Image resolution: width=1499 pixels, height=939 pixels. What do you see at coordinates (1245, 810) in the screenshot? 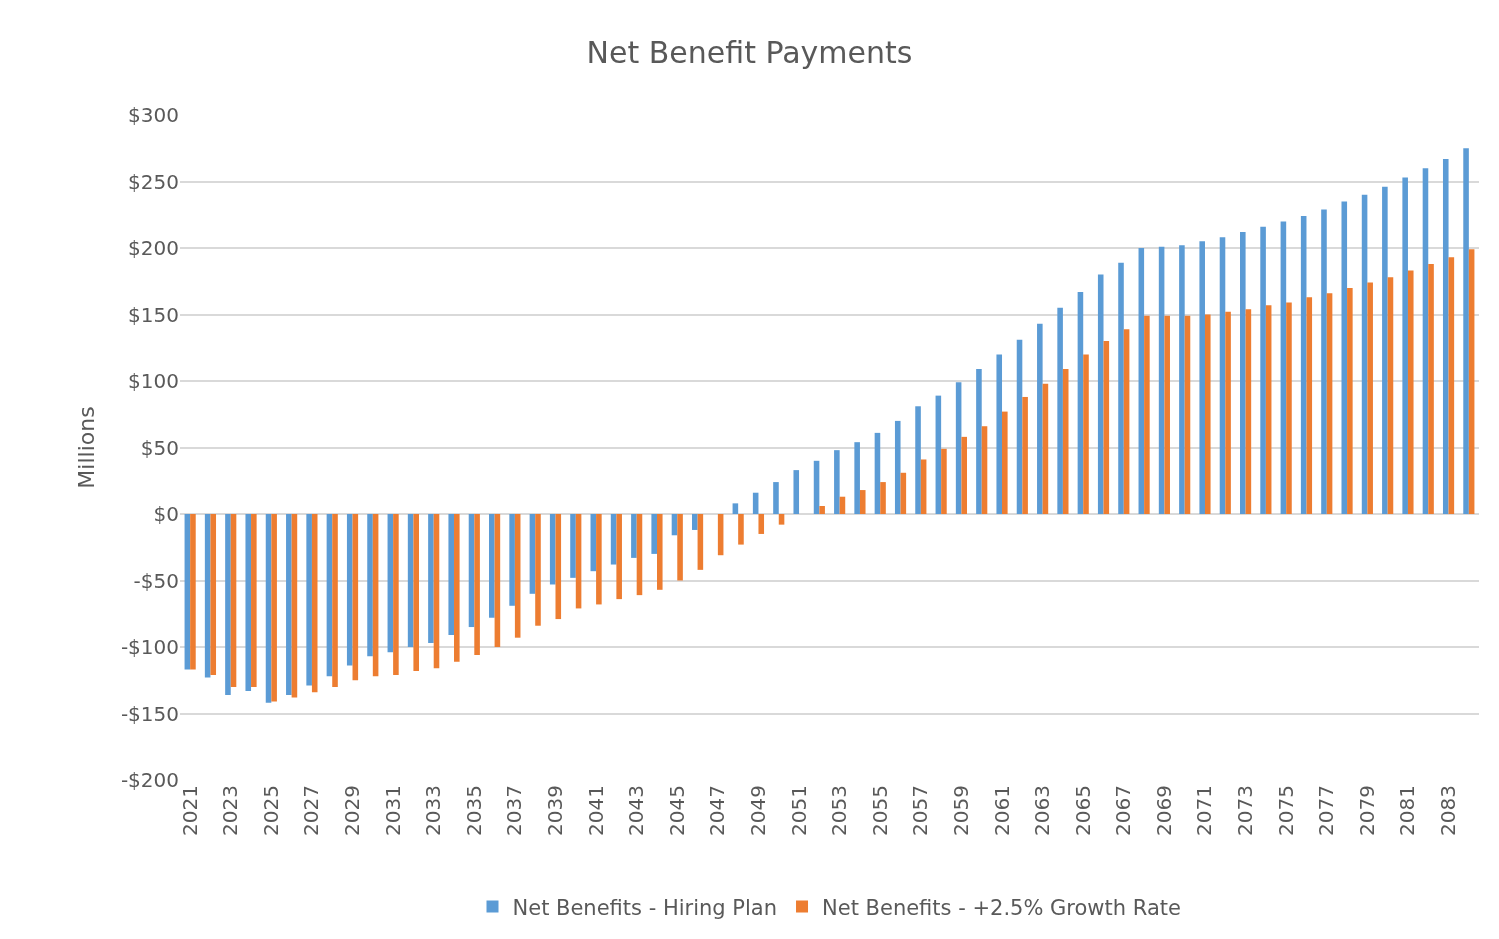
I see `x-tick-label: 2073` at bounding box center [1245, 810].